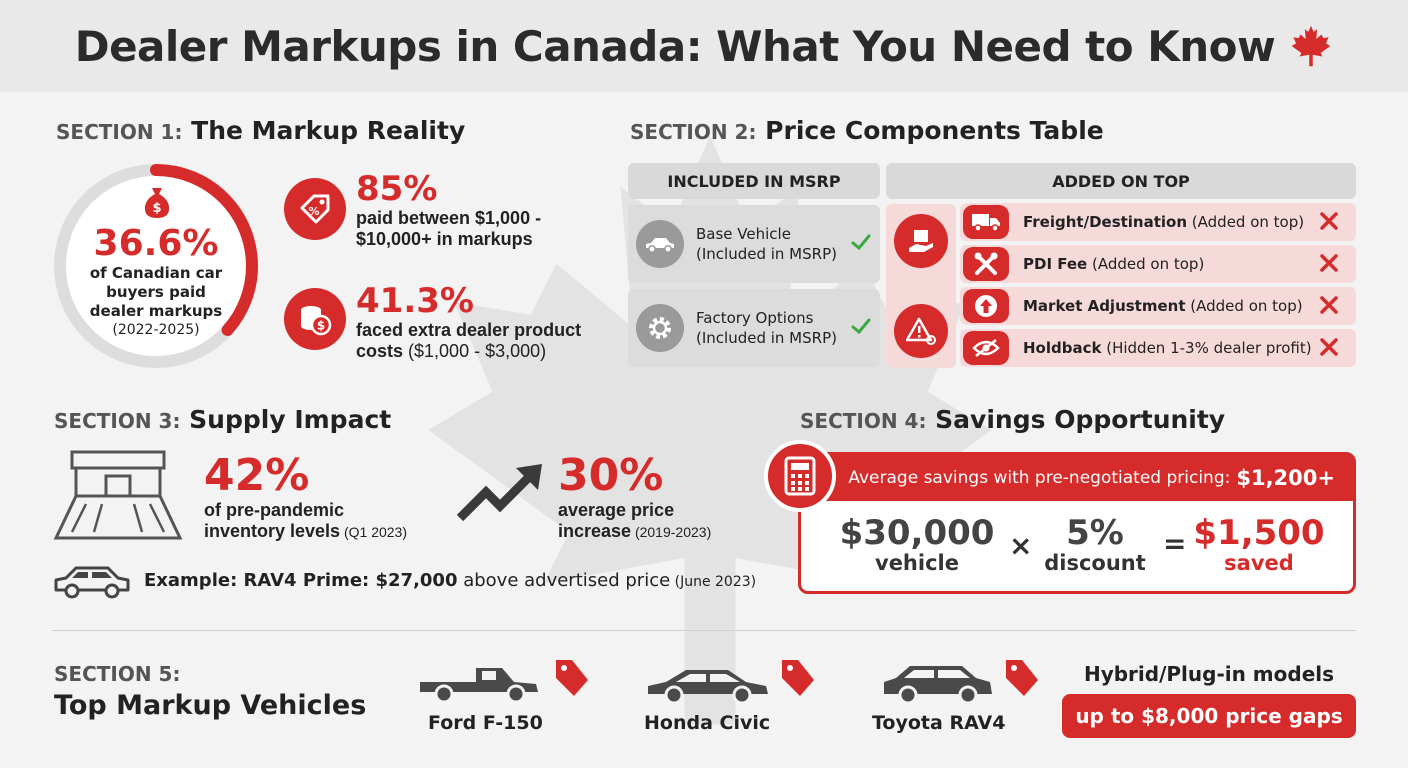 The width and height of the screenshot is (1408, 768). Describe the element at coordinates (257, 475) in the screenshot. I see `stat-inventory-value: 42%` at that location.